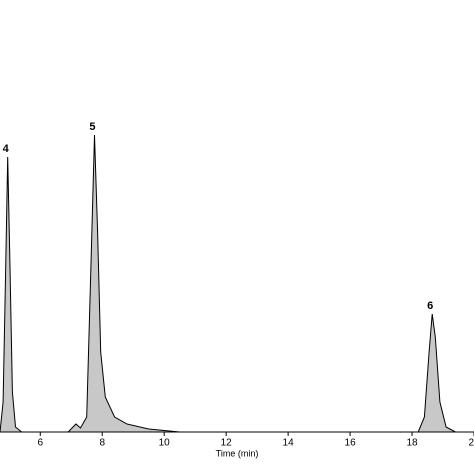 This screenshot has height=474, width=474. Describe the element at coordinates (40, 443) in the screenshot. I see `x-tick-label: 6` at that location.